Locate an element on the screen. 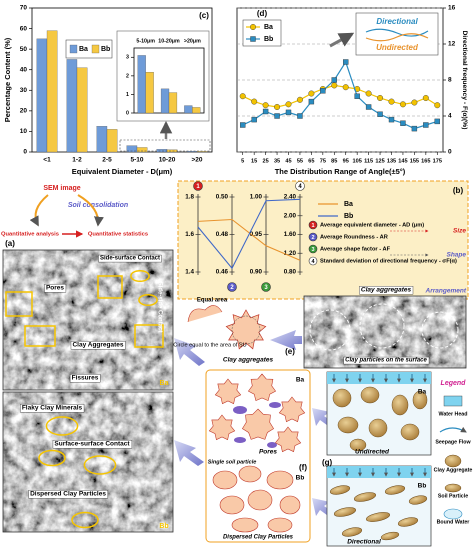 This screenshot has width=473, height=550. label: Circle equal to the area of SU is located at coordinates (209, 345).